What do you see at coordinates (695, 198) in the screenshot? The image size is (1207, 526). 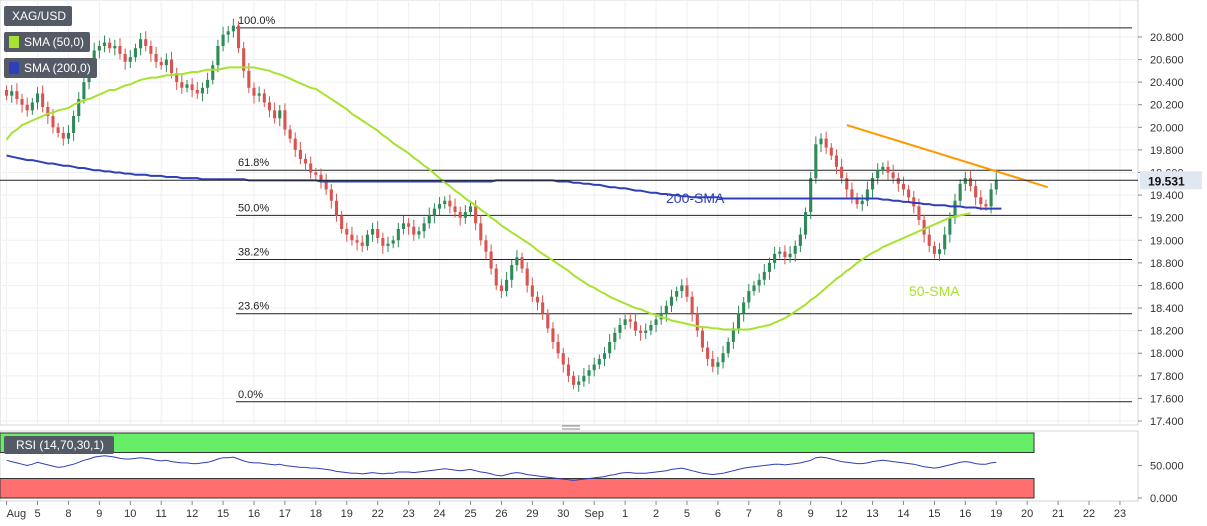 I see `sma200-annotation: 200-SMA` at bounding box center [695, 198].